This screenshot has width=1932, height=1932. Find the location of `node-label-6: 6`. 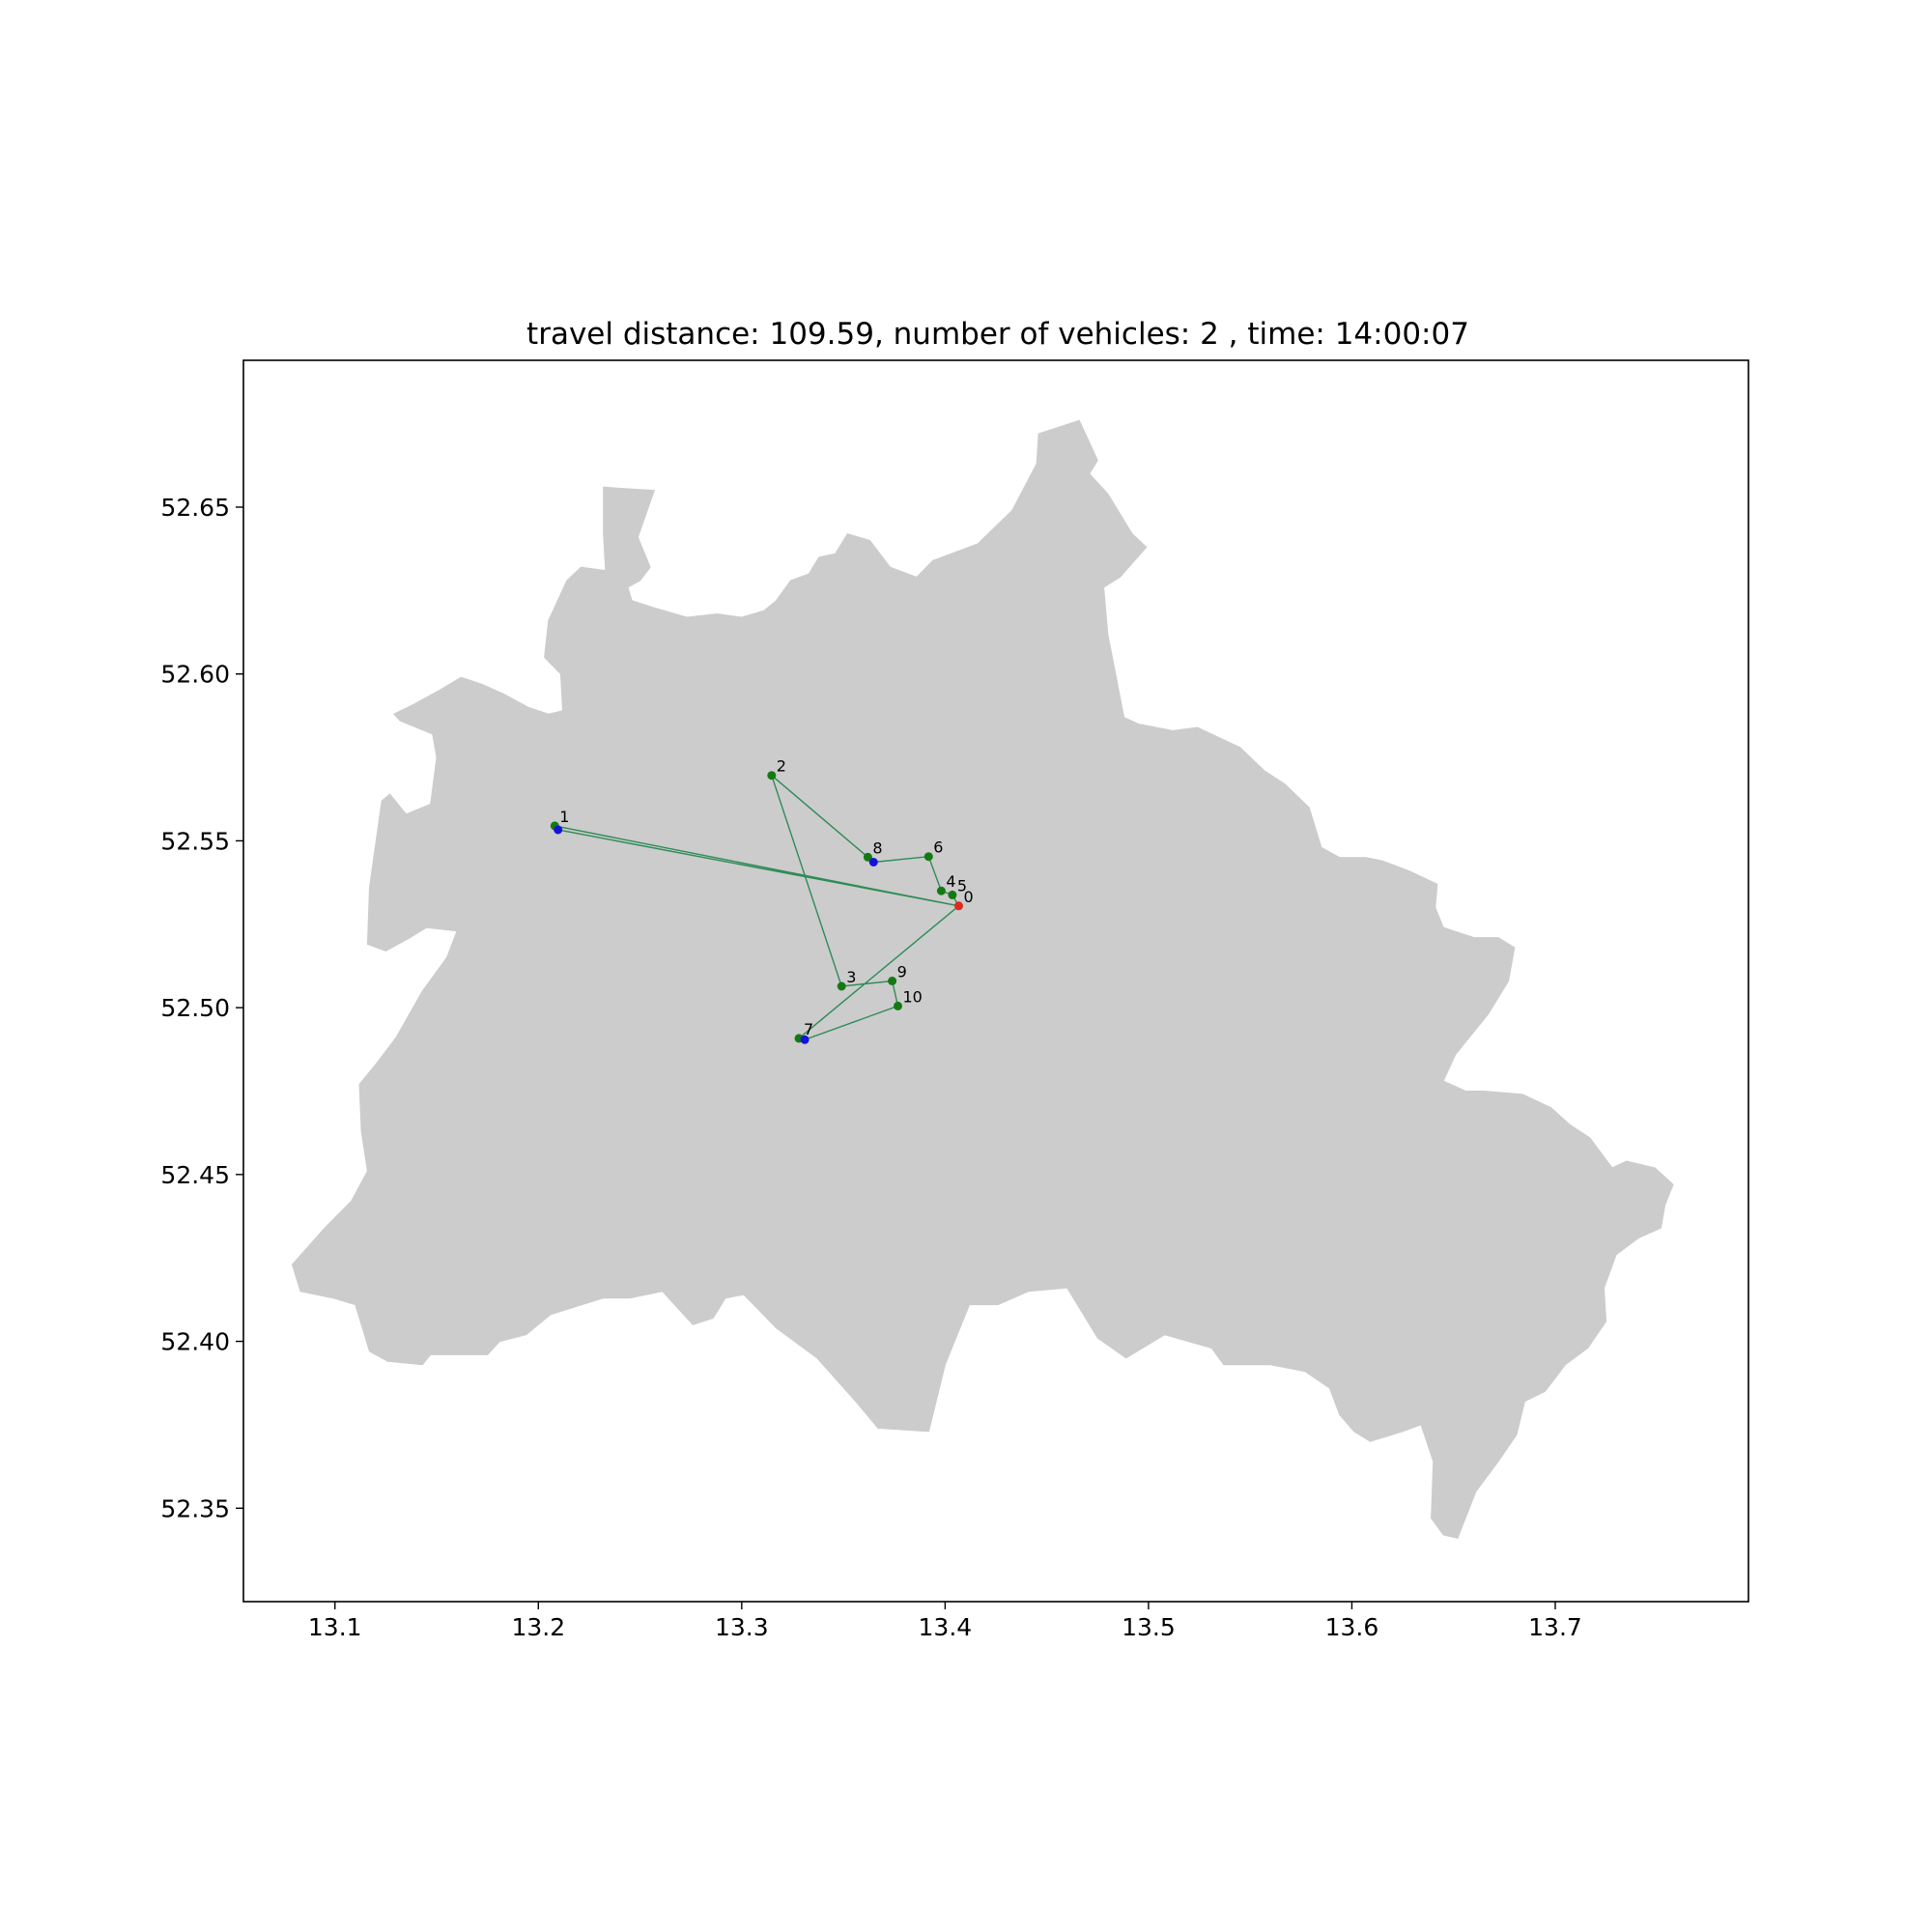

node-label-6: 6 is located at coordinates (938, 847).